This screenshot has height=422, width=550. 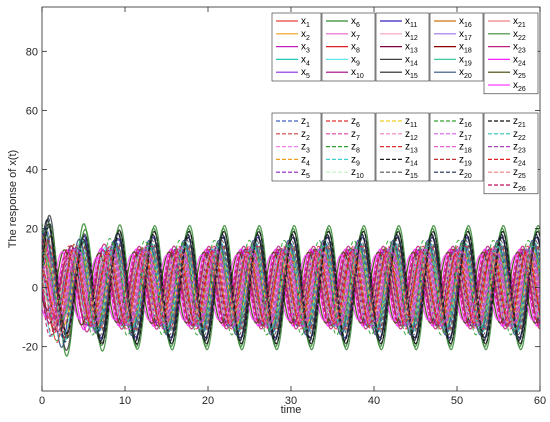 What do you see at coordinates (355, 135) in the screenshot?
I see `legend-entry: z7` at bounding box center [355, 135].